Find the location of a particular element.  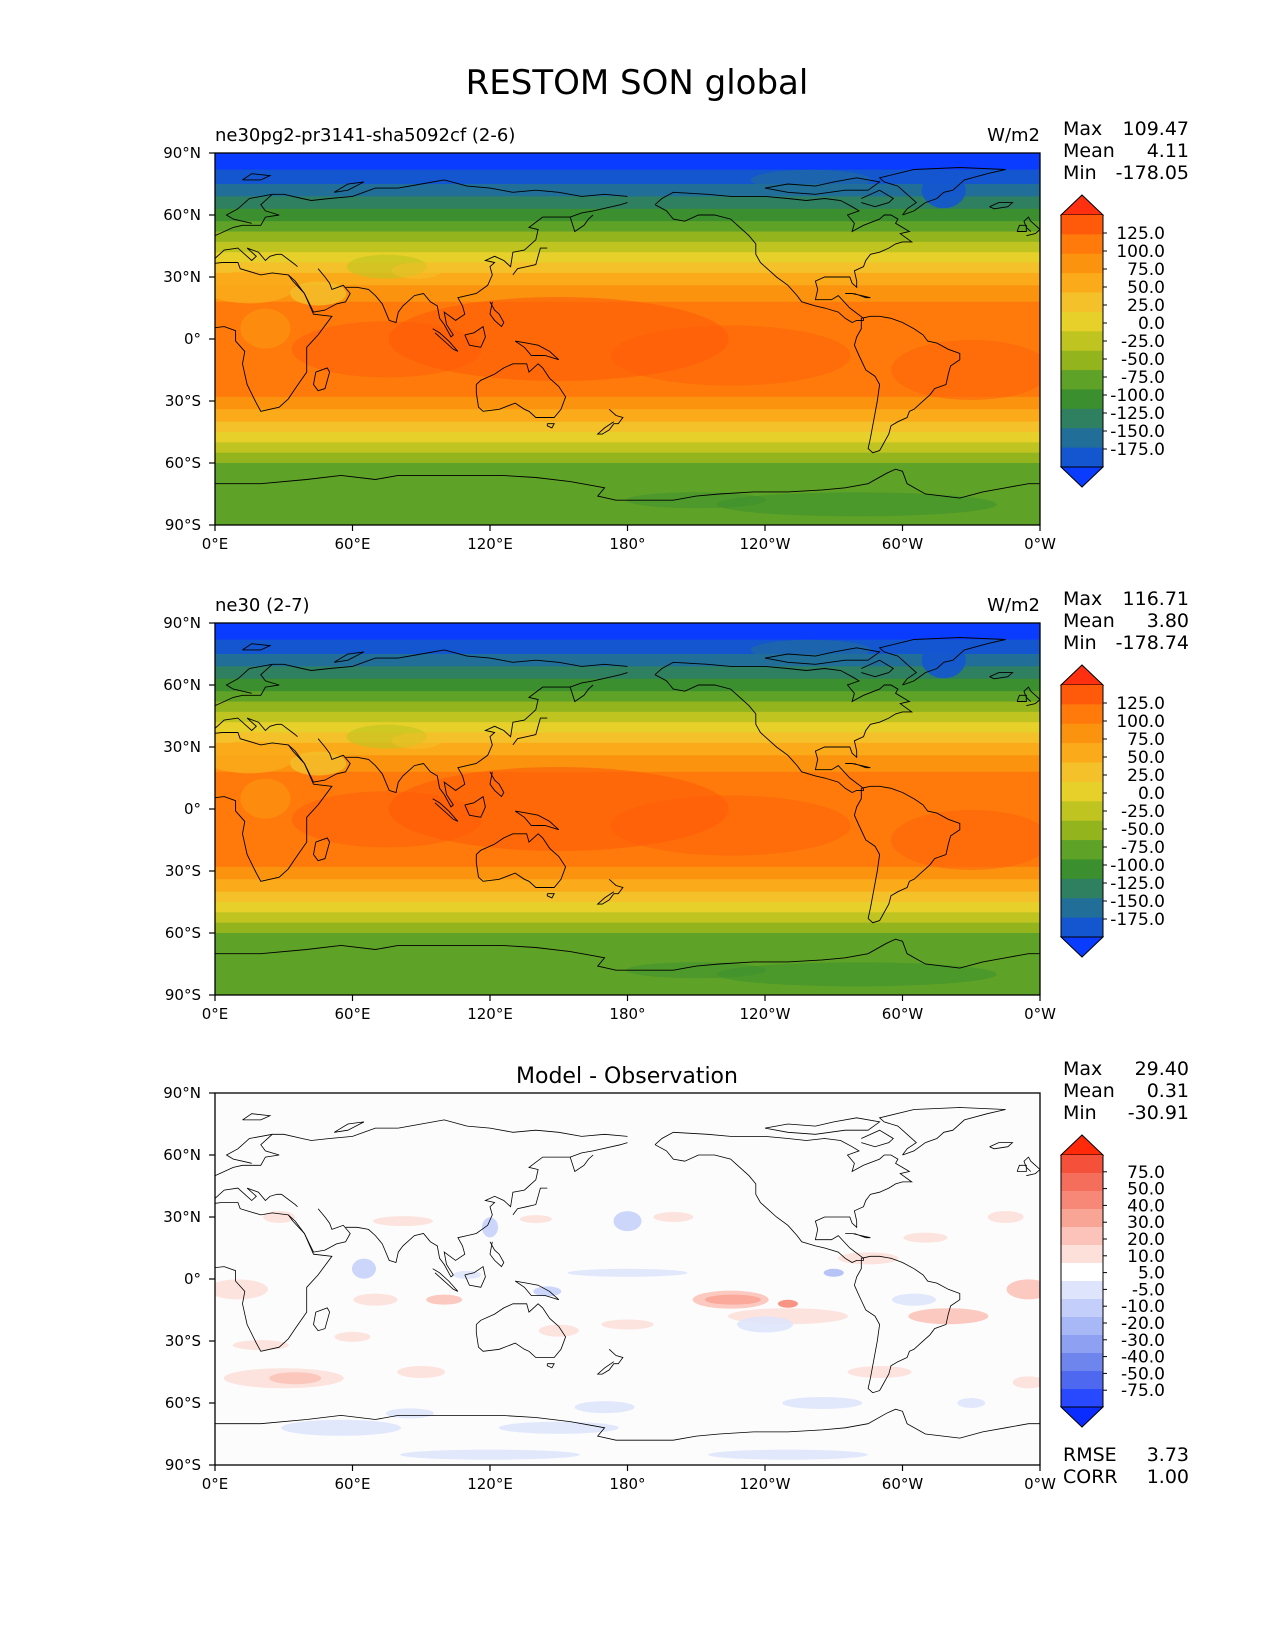

colorbar-tick-label: -30.0 is located at coordinates (1143, 1341).